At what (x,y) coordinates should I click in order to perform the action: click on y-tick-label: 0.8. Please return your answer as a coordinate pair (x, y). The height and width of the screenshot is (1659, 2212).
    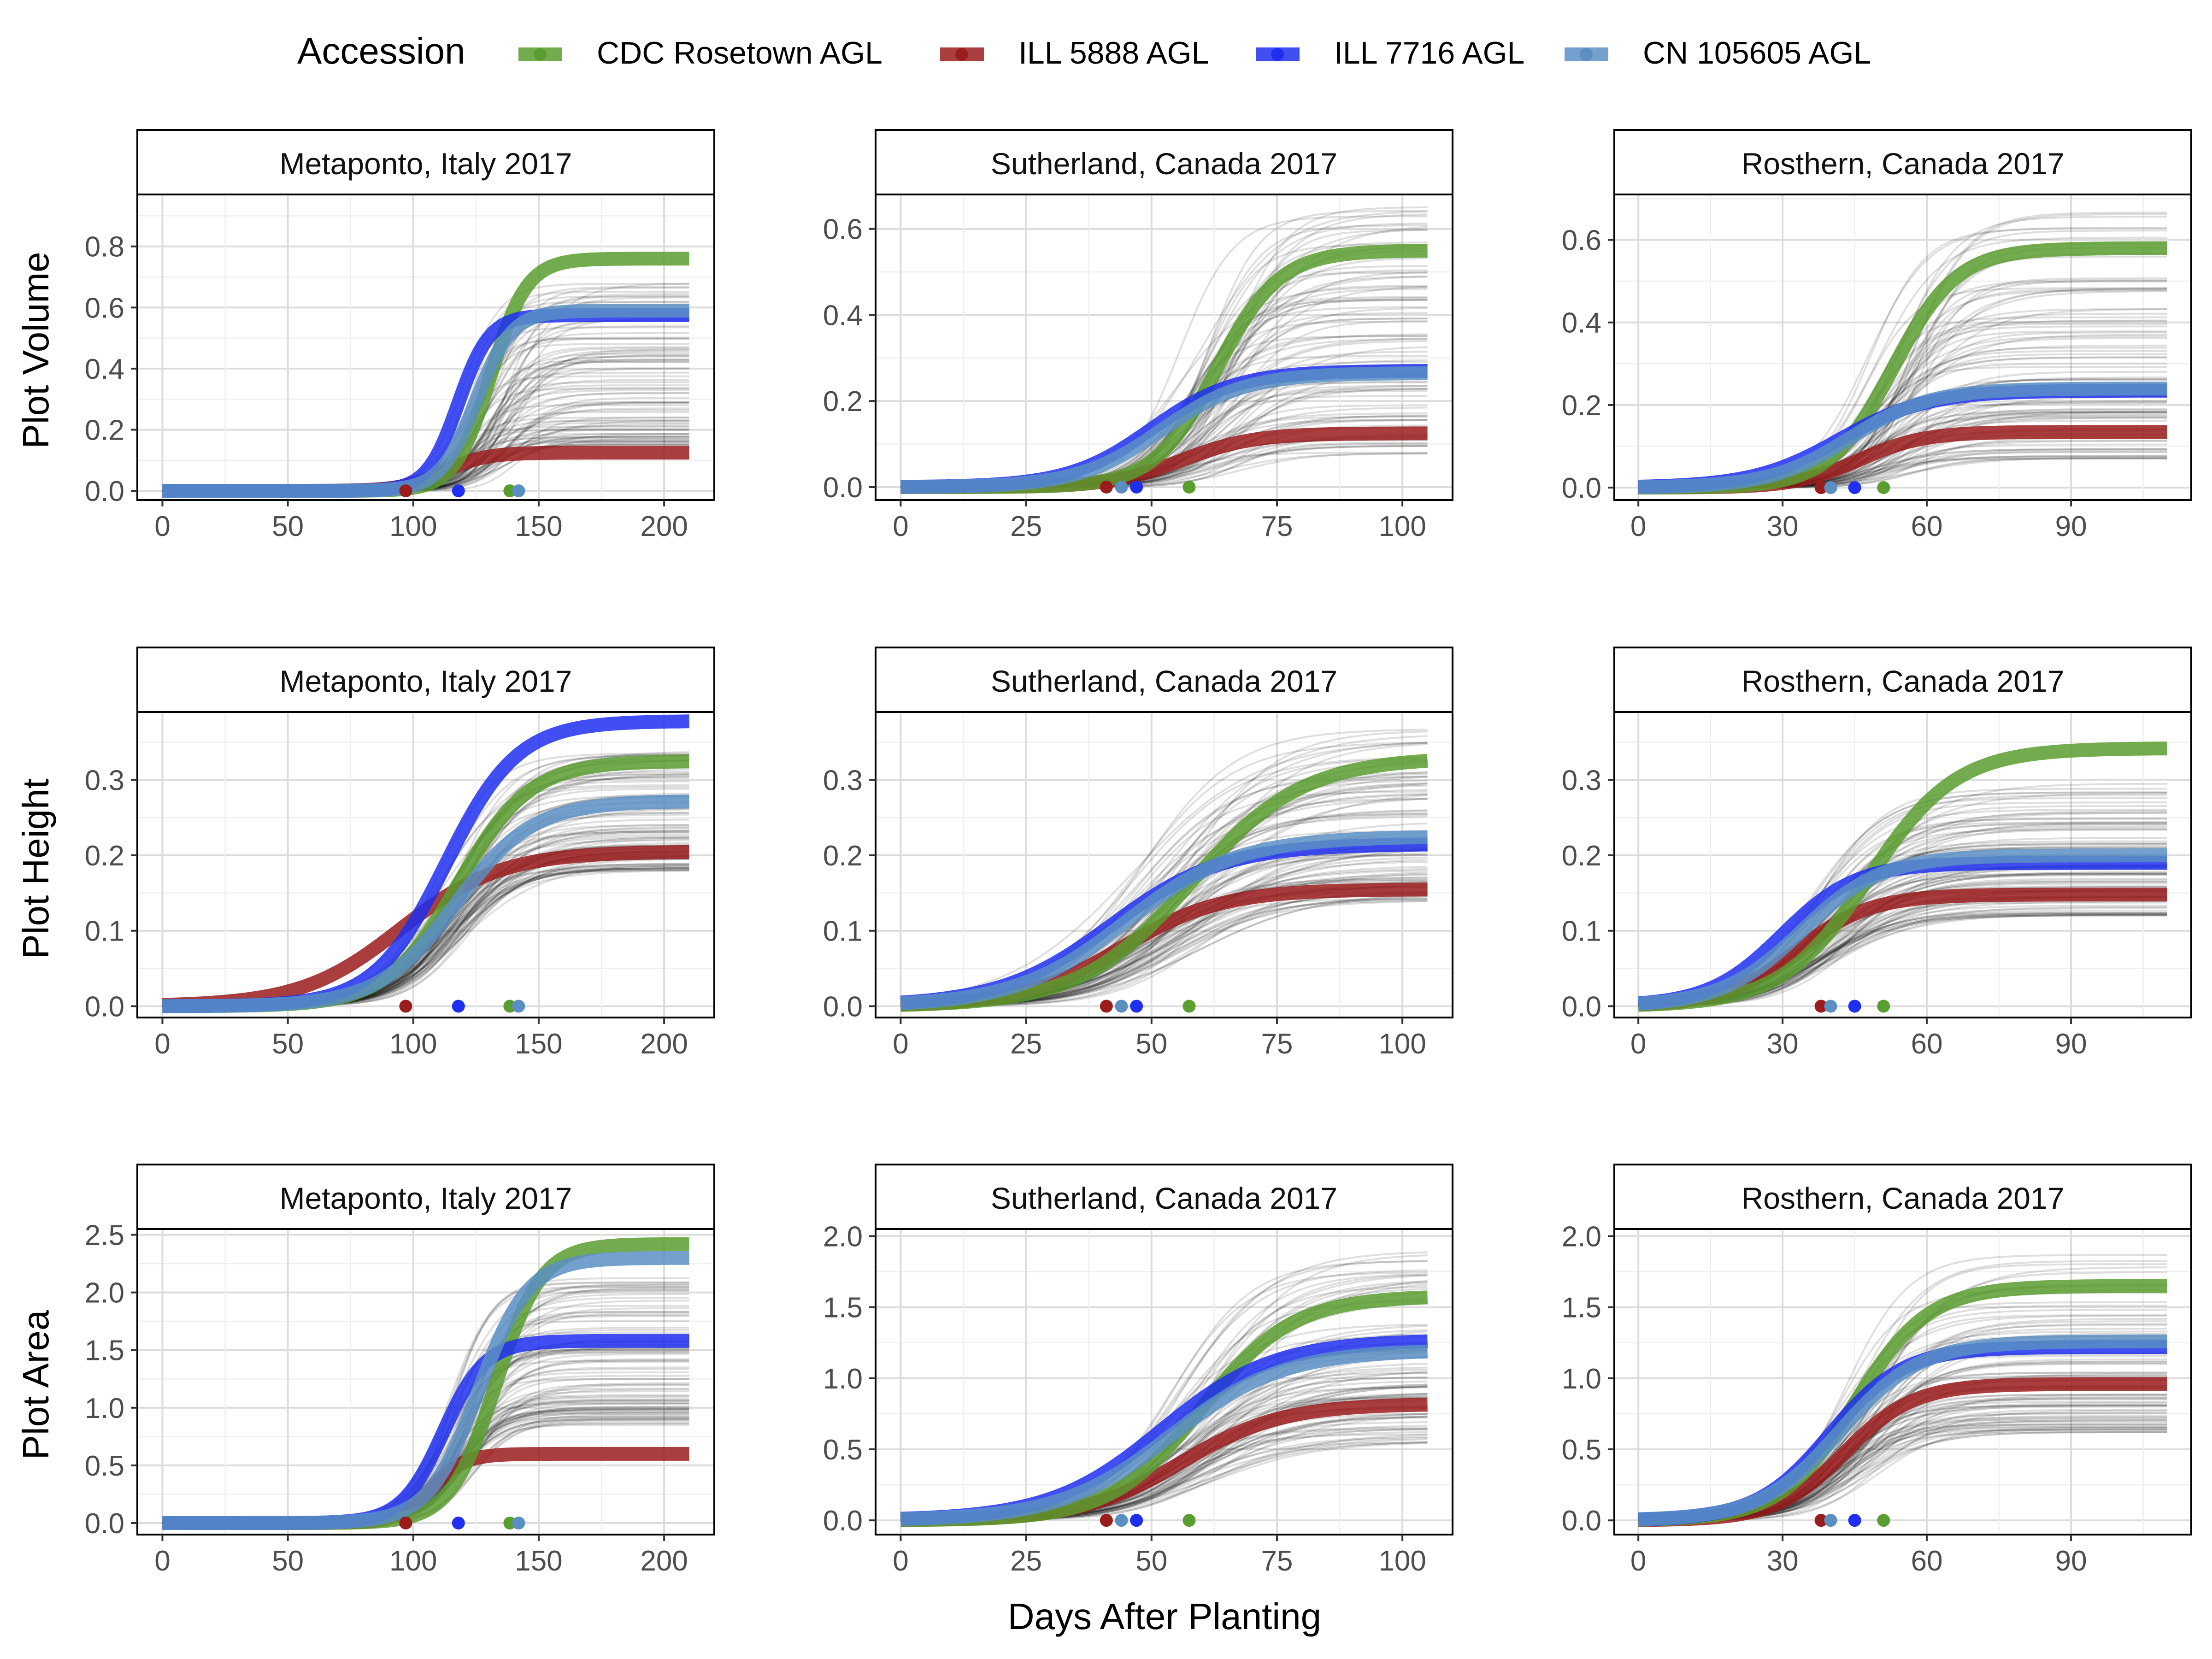
    Looking at the image, I should click on (104, 247).